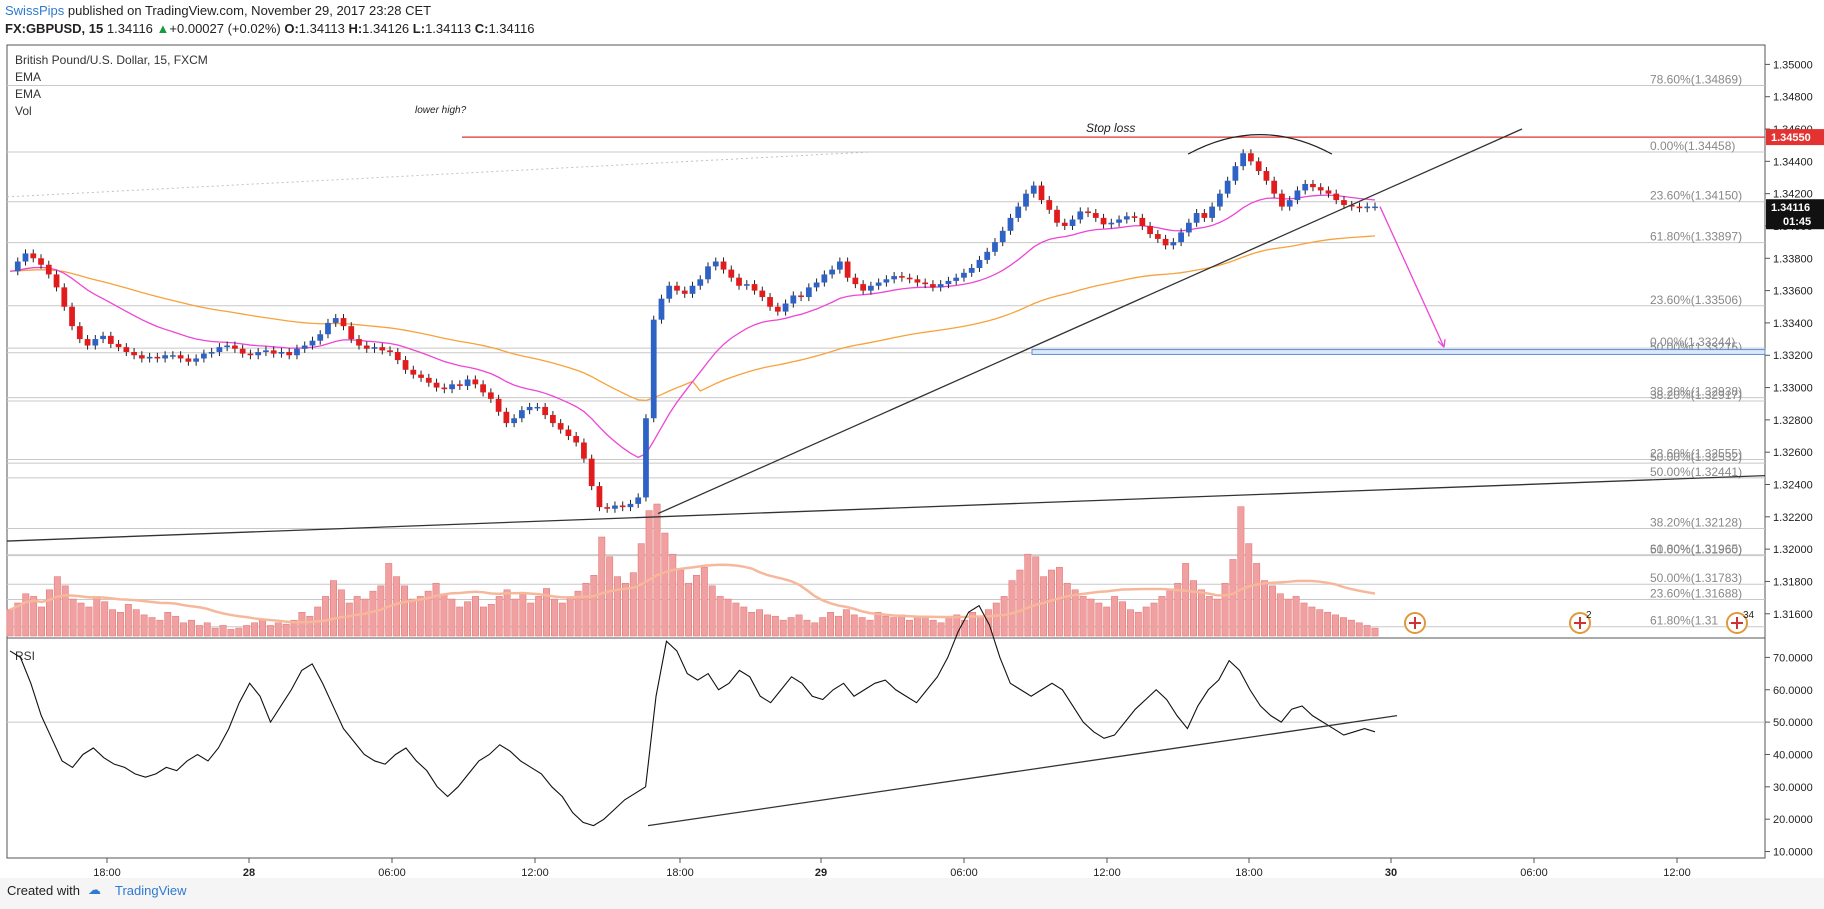  Describe the element at coordinates (1398, 352) in the screenshot. I see `target-zone-box` at that location.